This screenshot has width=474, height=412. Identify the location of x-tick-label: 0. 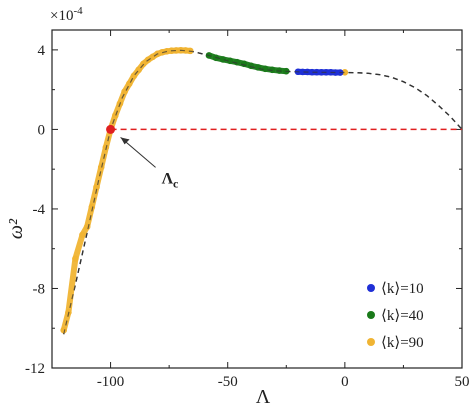
(345, 382).